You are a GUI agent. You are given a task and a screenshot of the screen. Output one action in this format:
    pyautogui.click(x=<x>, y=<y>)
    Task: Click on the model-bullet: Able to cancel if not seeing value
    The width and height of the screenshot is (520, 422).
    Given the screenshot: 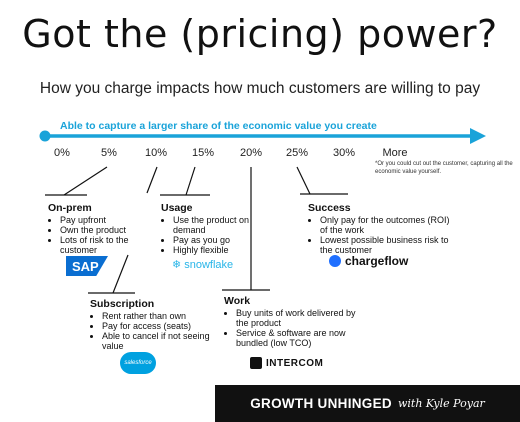 What is the action you would take?
    pyautogui.click(x=158, y=341)
    